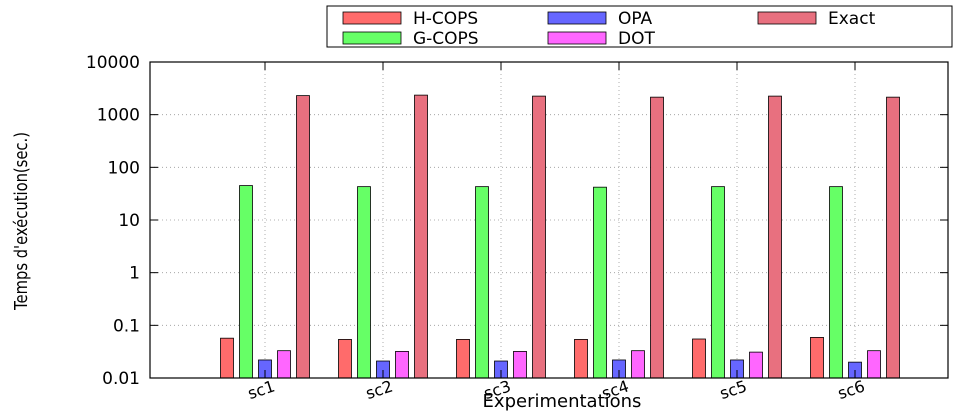 Image resolution: width=961 pixels, height=412 pixels. I want to click on y-tick-label: 1000, so click(118, 116).